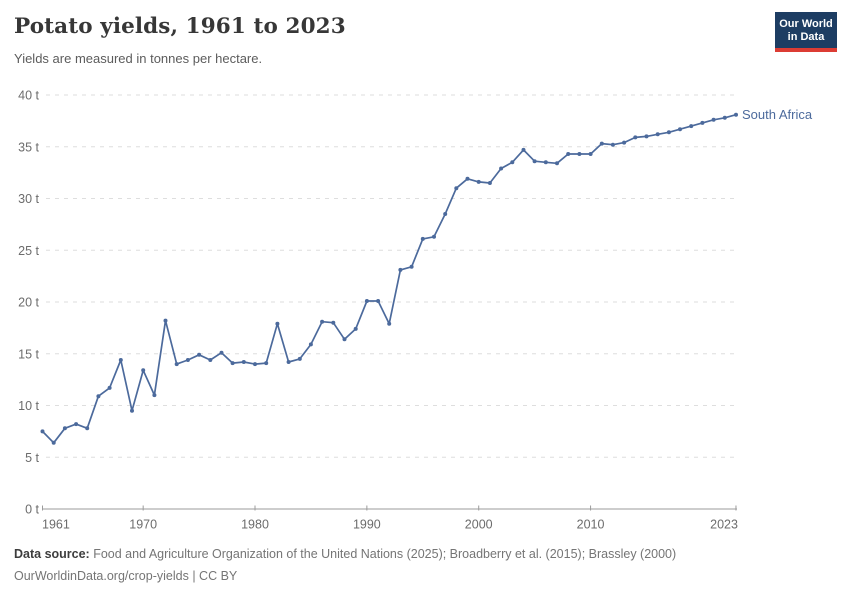 This screenshot has width=850, height=600. Describe the element at coordinates (28, 147) in the screenshot. I see `y-axis-tick-label: 35 t` at that location.